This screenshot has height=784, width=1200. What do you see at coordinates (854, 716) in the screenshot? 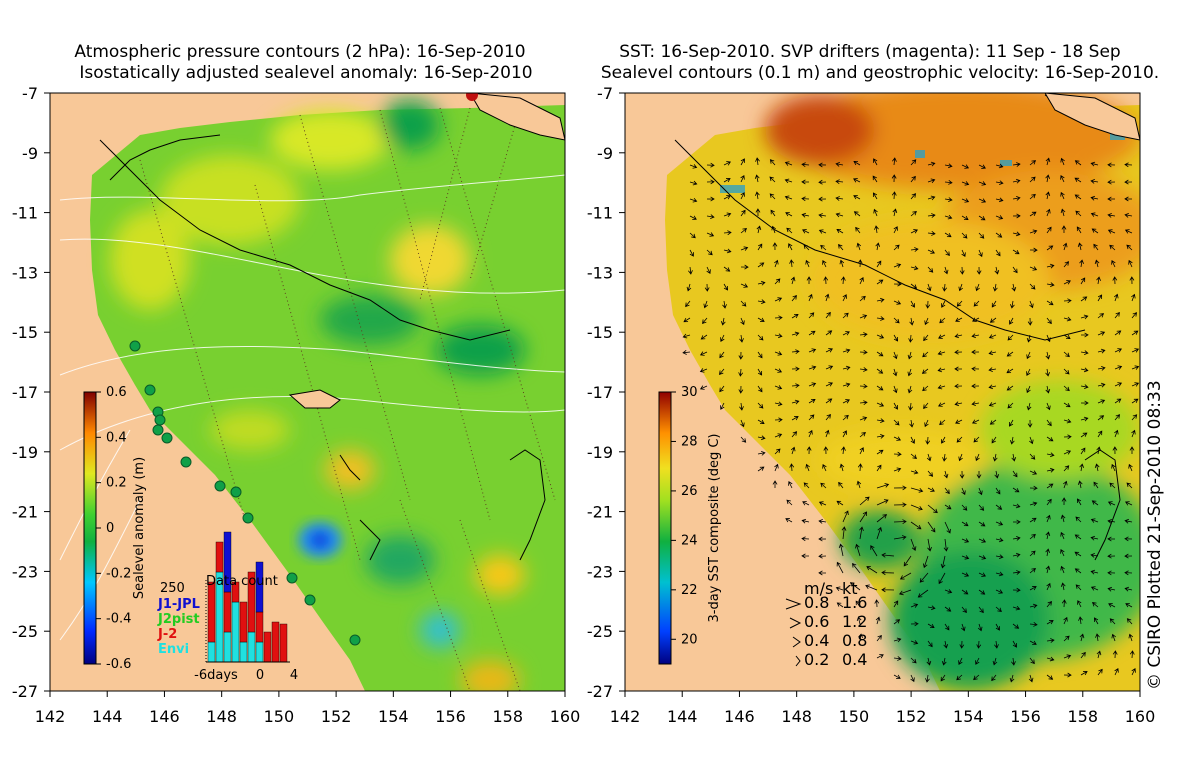
I see `x-tick-label: 150` at bounding box center [854, 716].